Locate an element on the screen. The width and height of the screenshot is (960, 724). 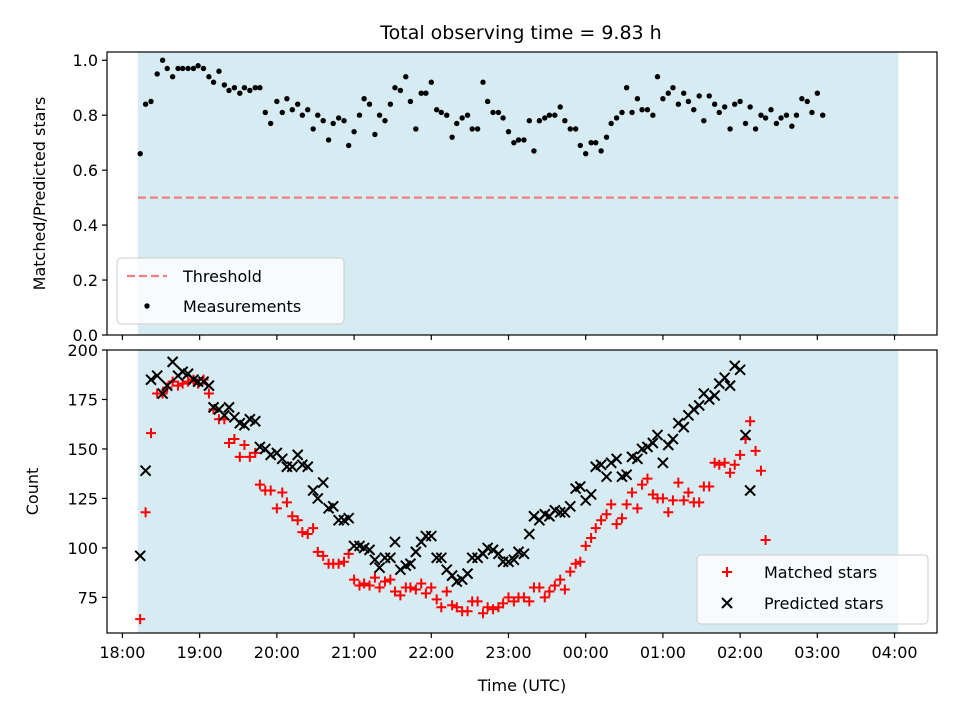
y-tick-label: 0.8 is located at coordinates (85, 115).